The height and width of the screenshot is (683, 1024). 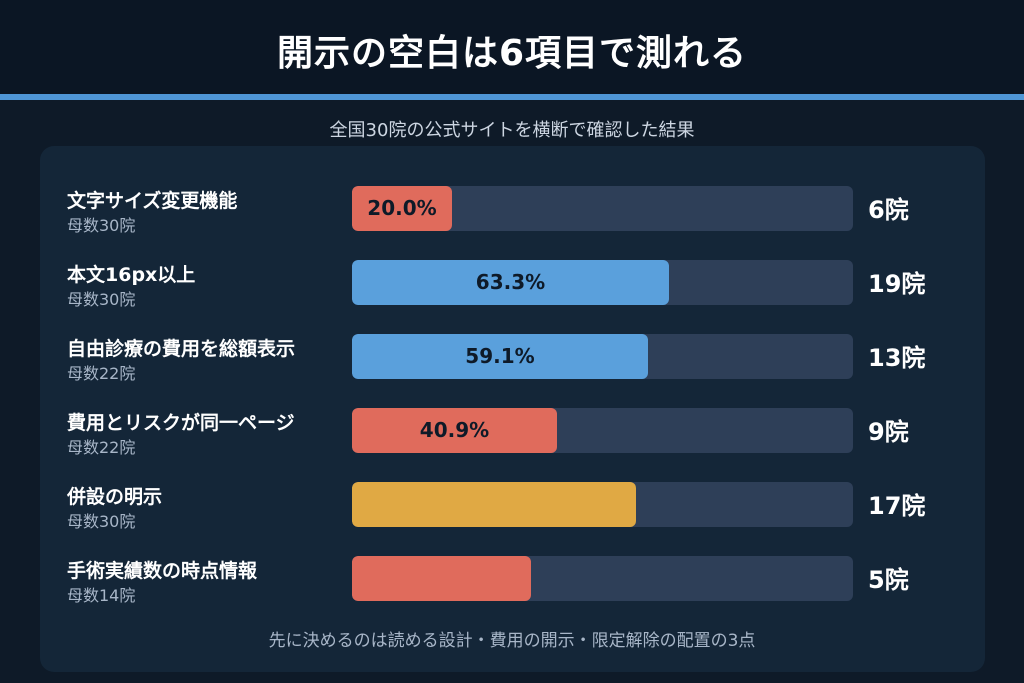 I want to click on page-subtitle: 全国30院の公式サイトを横断で確認した結果, so click(x=512, y=130).